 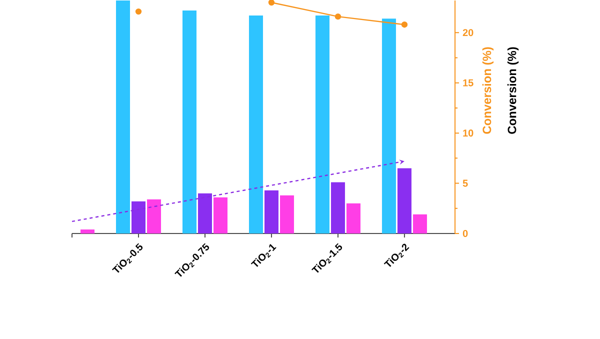 What do you see at coordinates (127, 258) in the screenshot?
I see `x-tick-label: TiO$_{2}$-0.5` at bounding box center [127, 258].